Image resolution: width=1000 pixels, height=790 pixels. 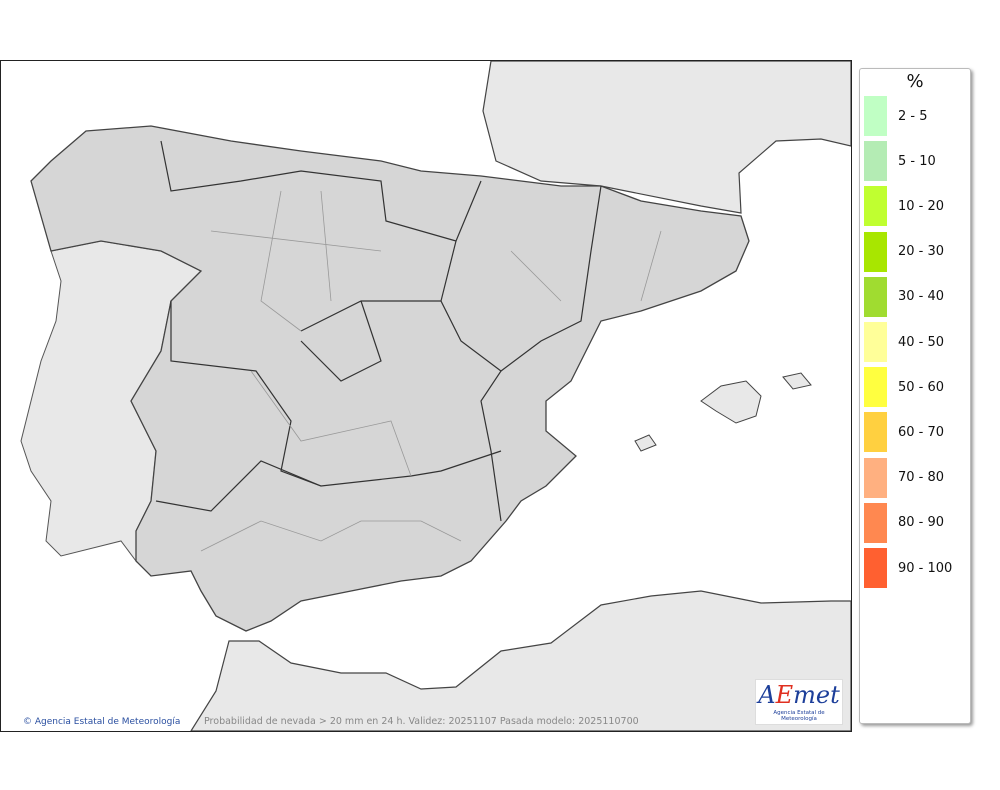 I want to click on copyright-icon: ©, so click(x=27, y=722).